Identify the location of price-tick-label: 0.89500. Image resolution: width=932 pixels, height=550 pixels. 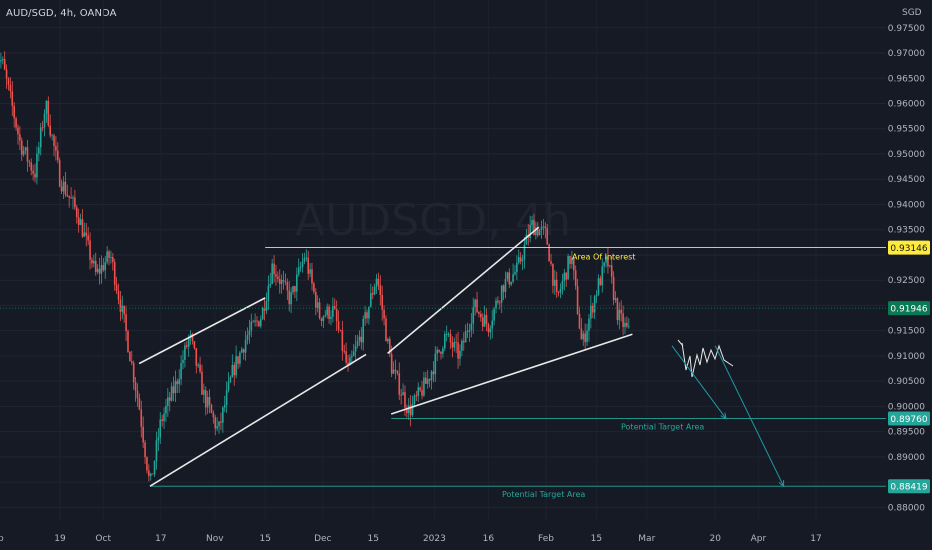
(906, 433).